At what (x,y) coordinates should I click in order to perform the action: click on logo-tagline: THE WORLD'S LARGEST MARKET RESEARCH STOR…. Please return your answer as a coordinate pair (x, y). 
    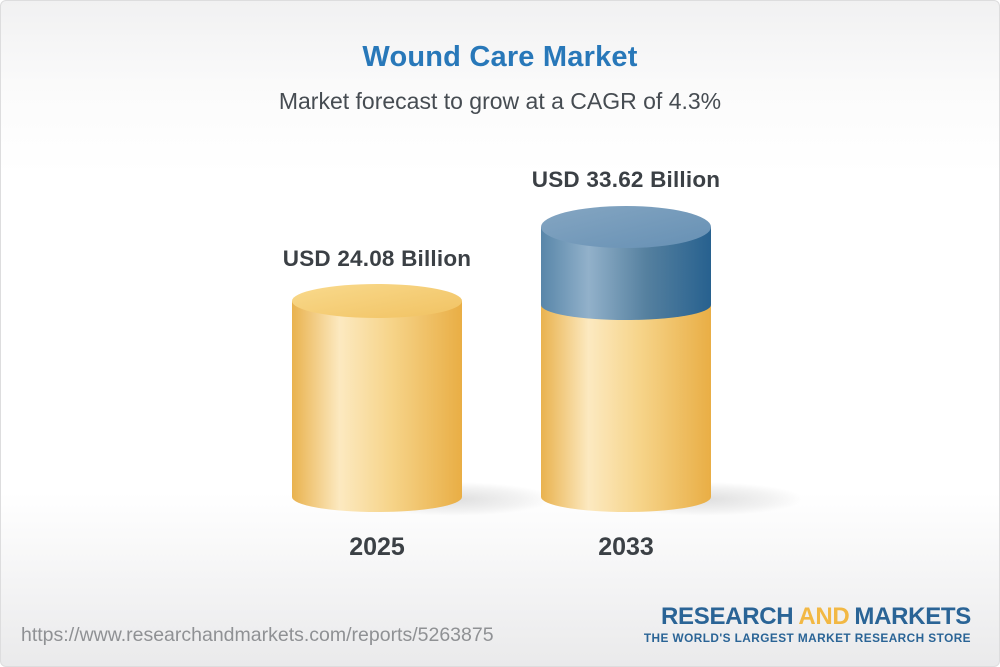
    Looking at the image, I should click on (807, 638).